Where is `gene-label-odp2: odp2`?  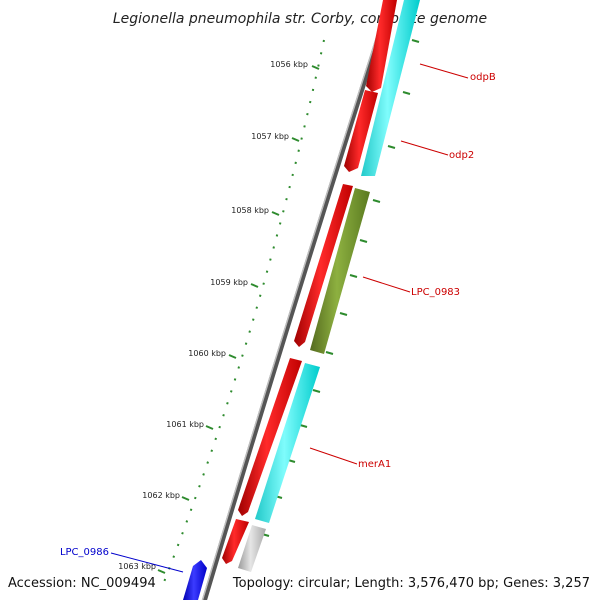 gene-label-odp2: odp2 is located at coordinates (461, 155).